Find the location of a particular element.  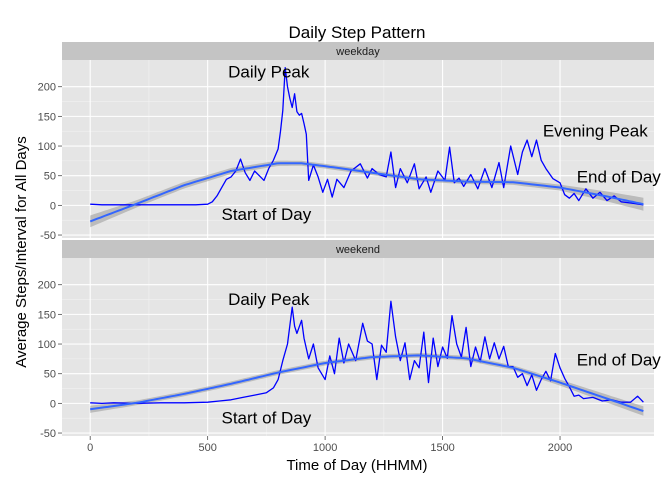

x-tick-label: 1000 is located at coordinates (325, 448).